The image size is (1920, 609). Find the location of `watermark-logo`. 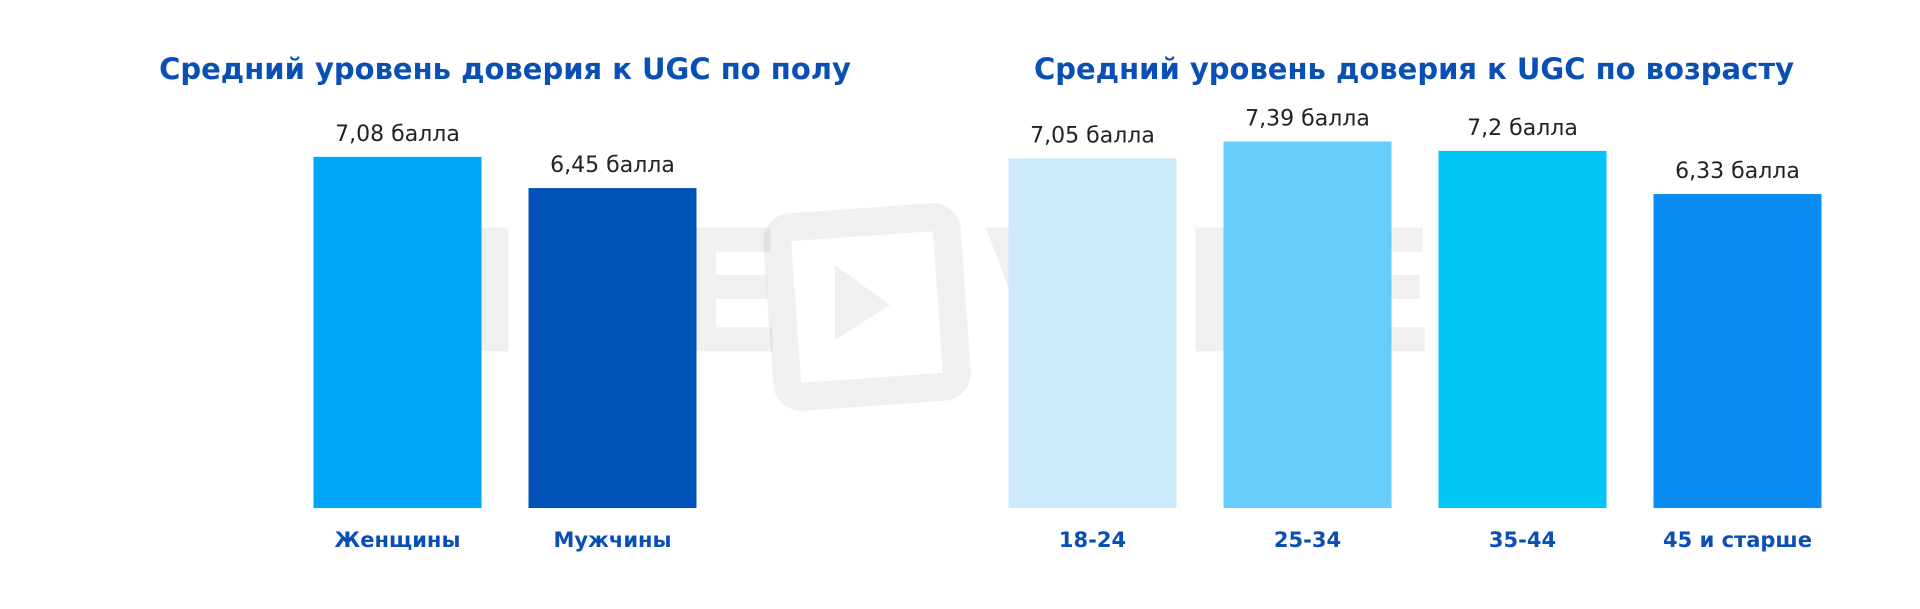

watermark-logo is located at coordinates (867, 307).